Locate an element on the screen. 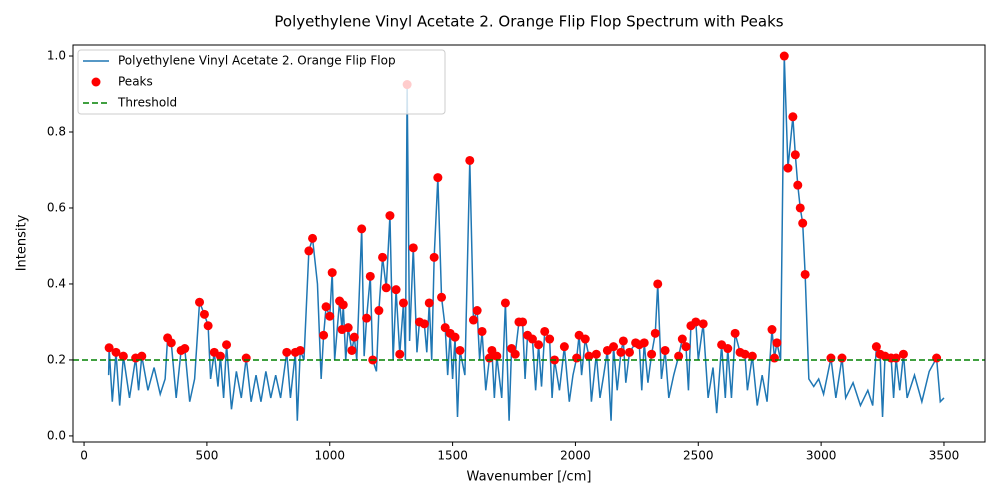 The width and height of the screenshot is (1000, 500). y-tick-label: 0.2 is located at coordinates (56, 359).